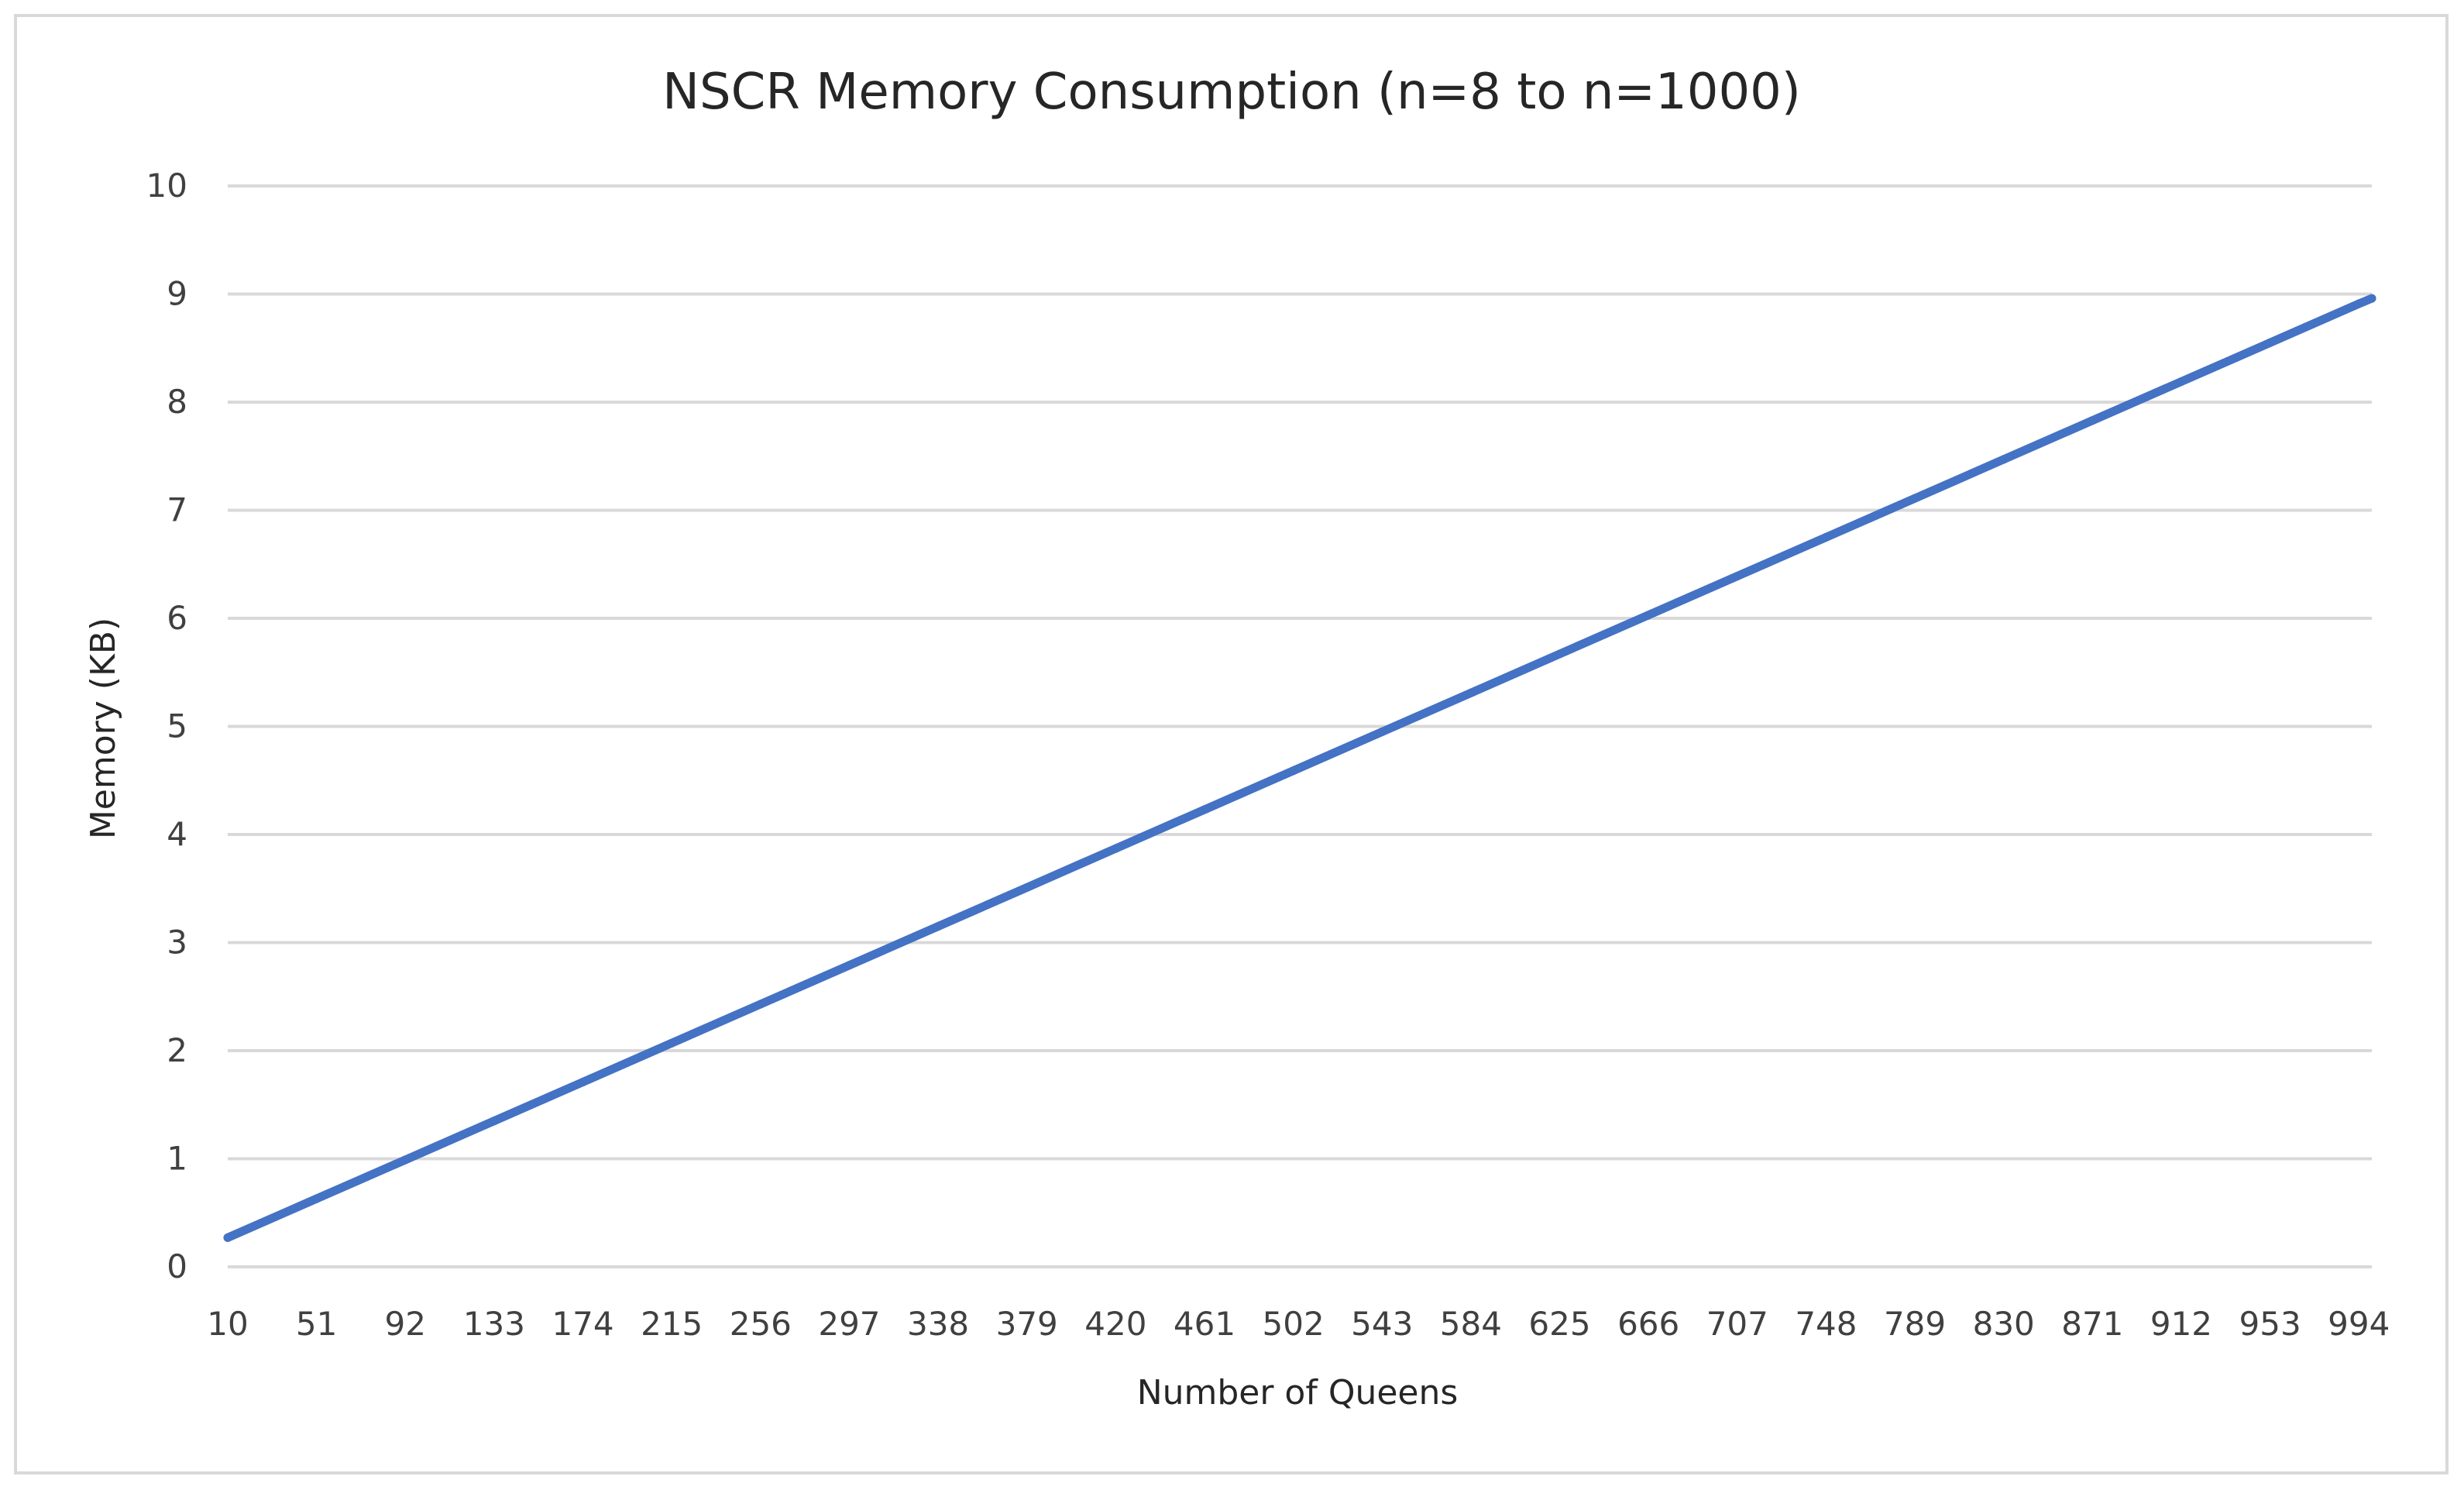 The height and width of the screenshot is (1490, 2464). Describe the element at coordinates (494, 1324) in the screenshot. I see `x-tick-label-133: 133` at that location.